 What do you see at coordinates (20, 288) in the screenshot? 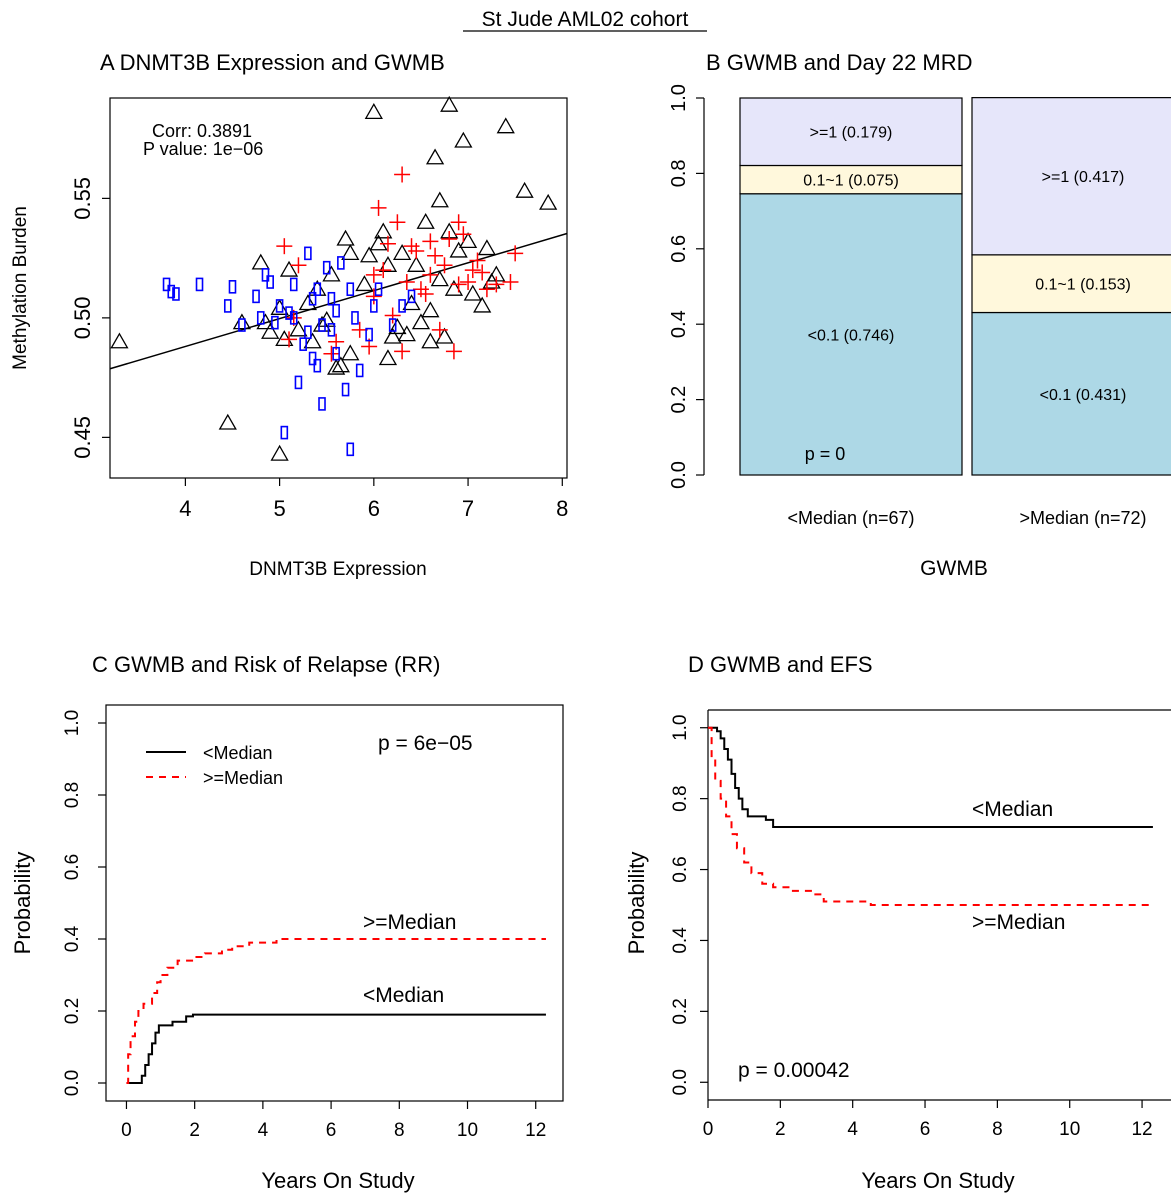
I see `panel-a-ylabel: Methylation Burden` at bounding box center [20, 288].